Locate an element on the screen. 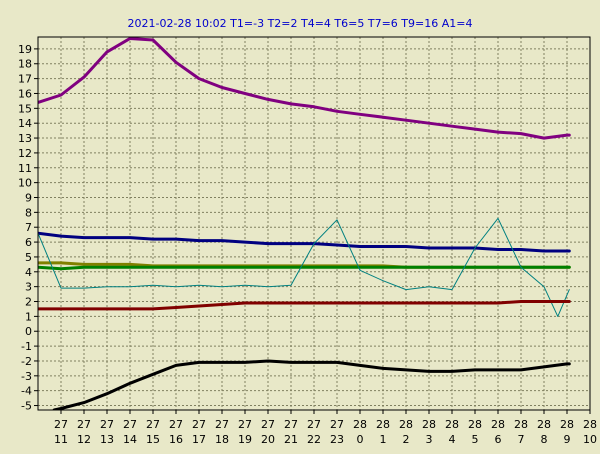 Image resolution: width=600 pixels, height=454 pixels. x-tick-label-hour: 13 is located at coordinates (107, 439).